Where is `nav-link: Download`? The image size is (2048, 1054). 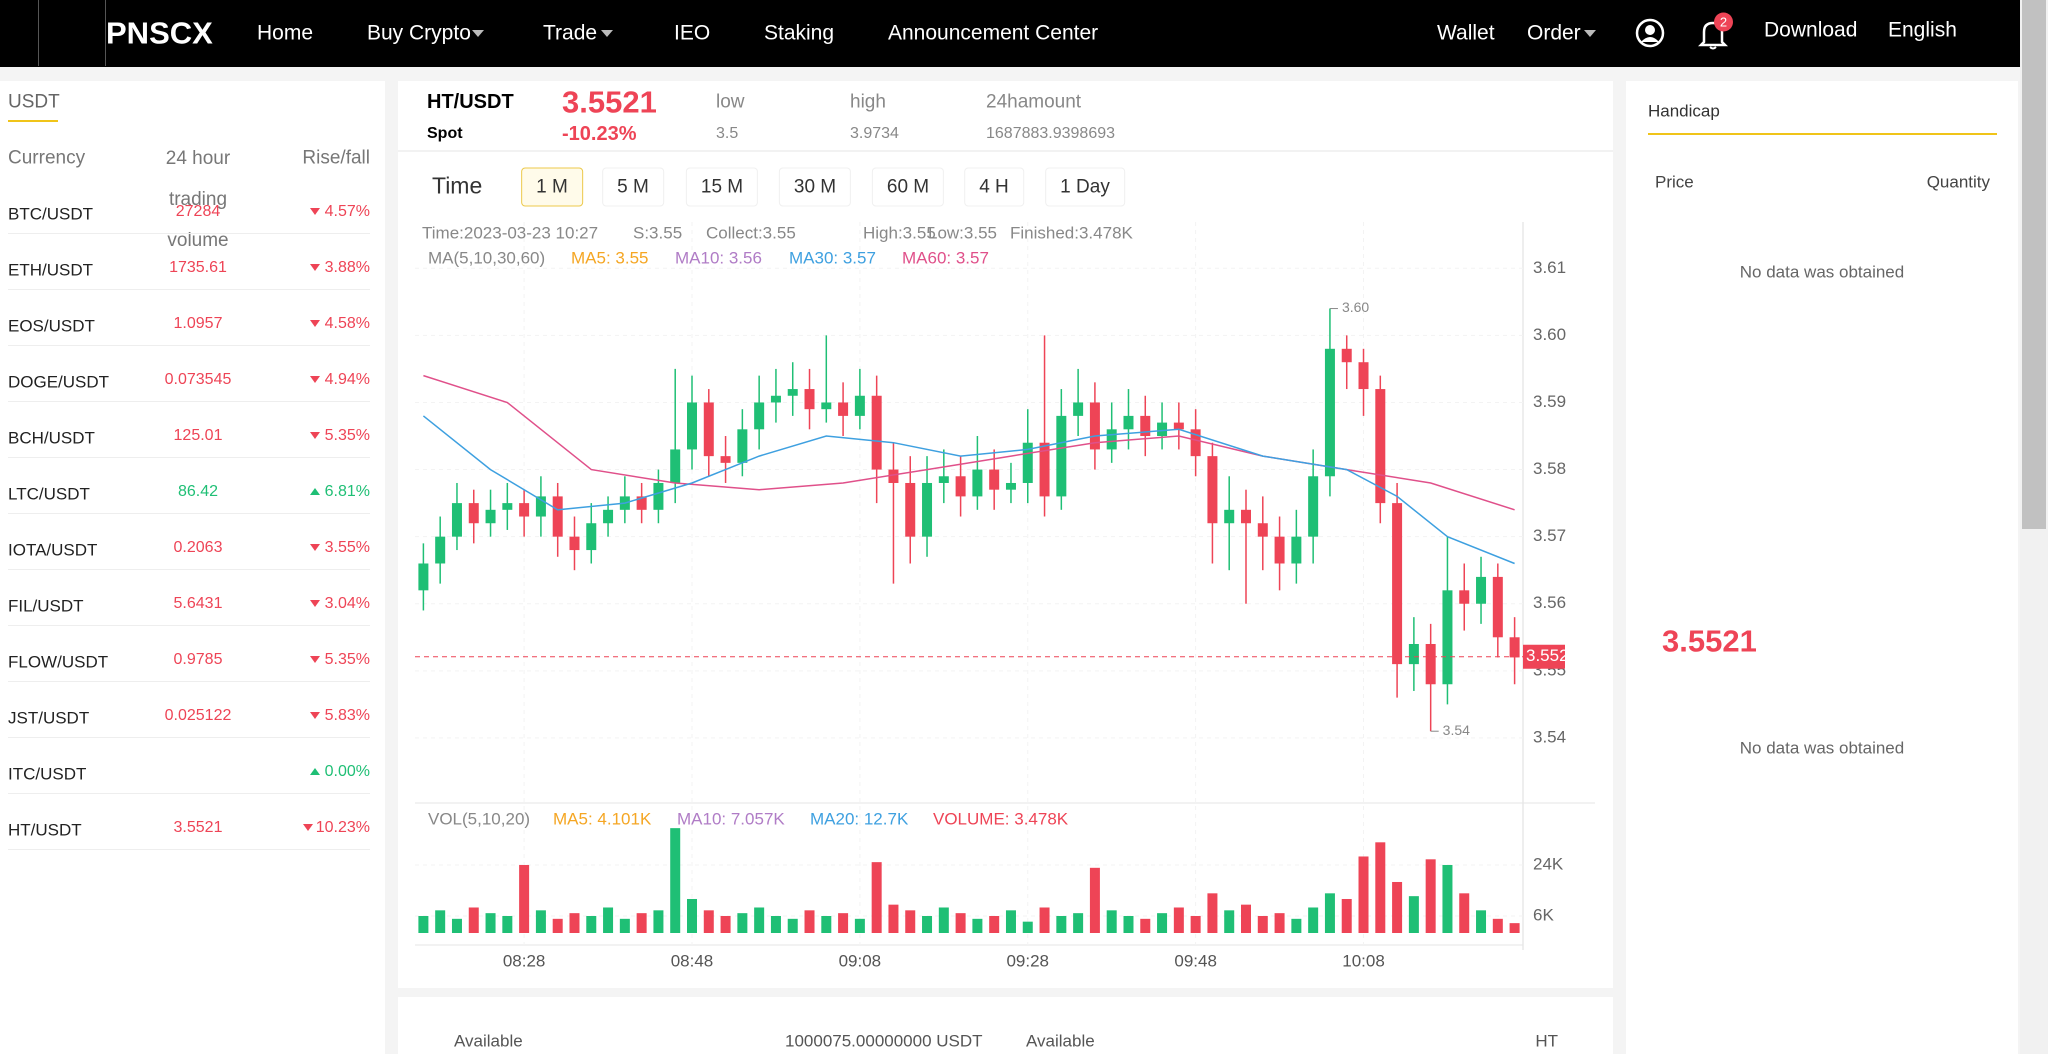
nav-link: Download is located at coordinates (1811, 30).